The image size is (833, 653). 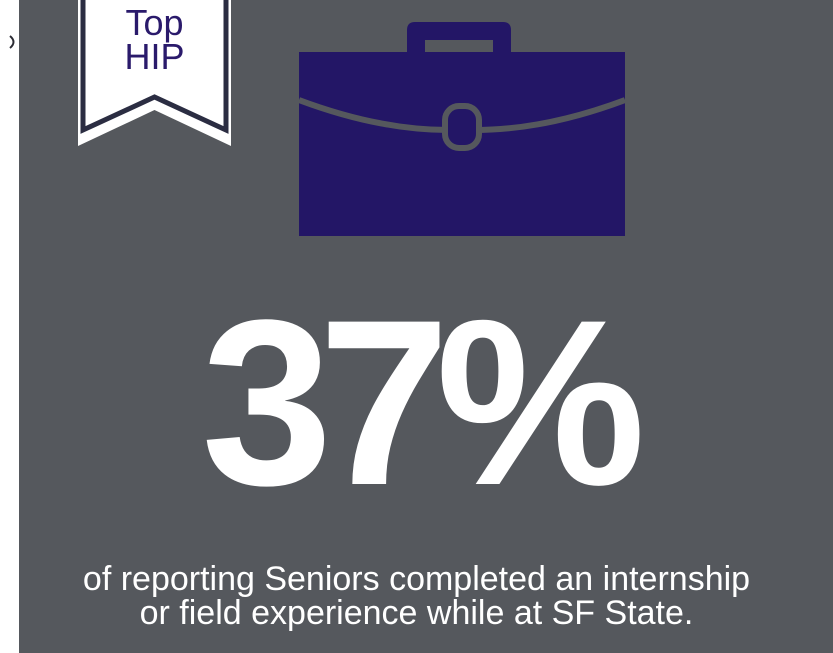 What do you see at coordinates (154, 22) in the screenshot?
I see `badge-line-1: Top` at bounding box center [154, 22].